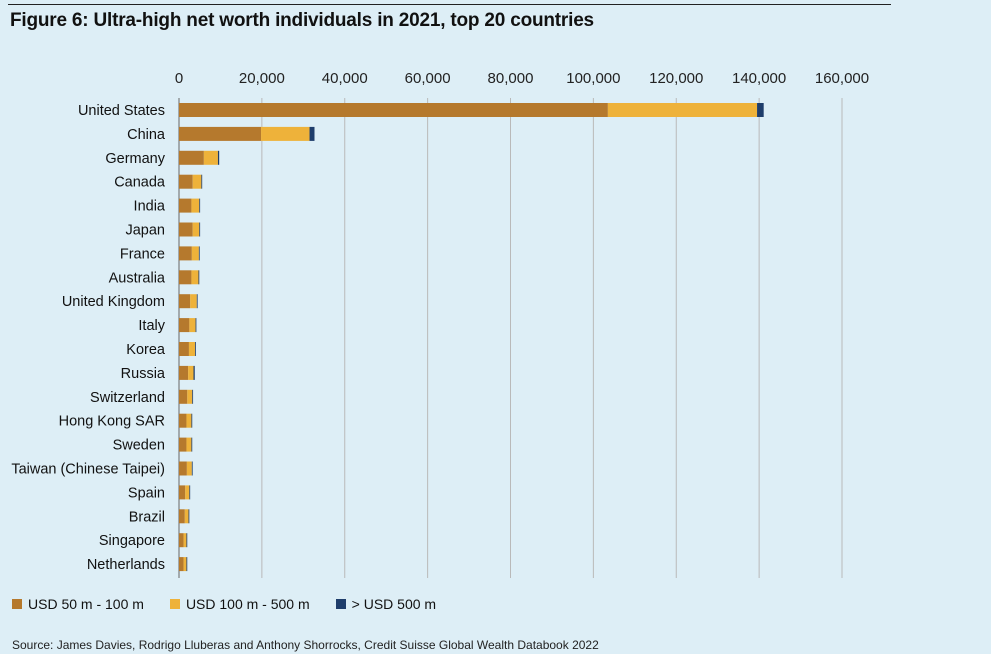 Image resolution: width=991 pixels, height=654 pixels. What do you see at coordinates (127, 398) in the screenshot?
I see `category-label: Switzerland` at bounding box center [127, 398].